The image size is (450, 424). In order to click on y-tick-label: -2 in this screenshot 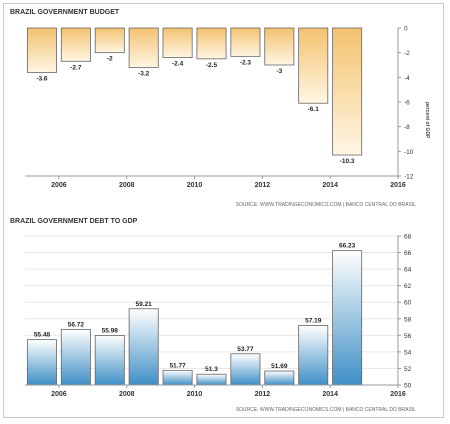, I will do `click(407, 53)`.